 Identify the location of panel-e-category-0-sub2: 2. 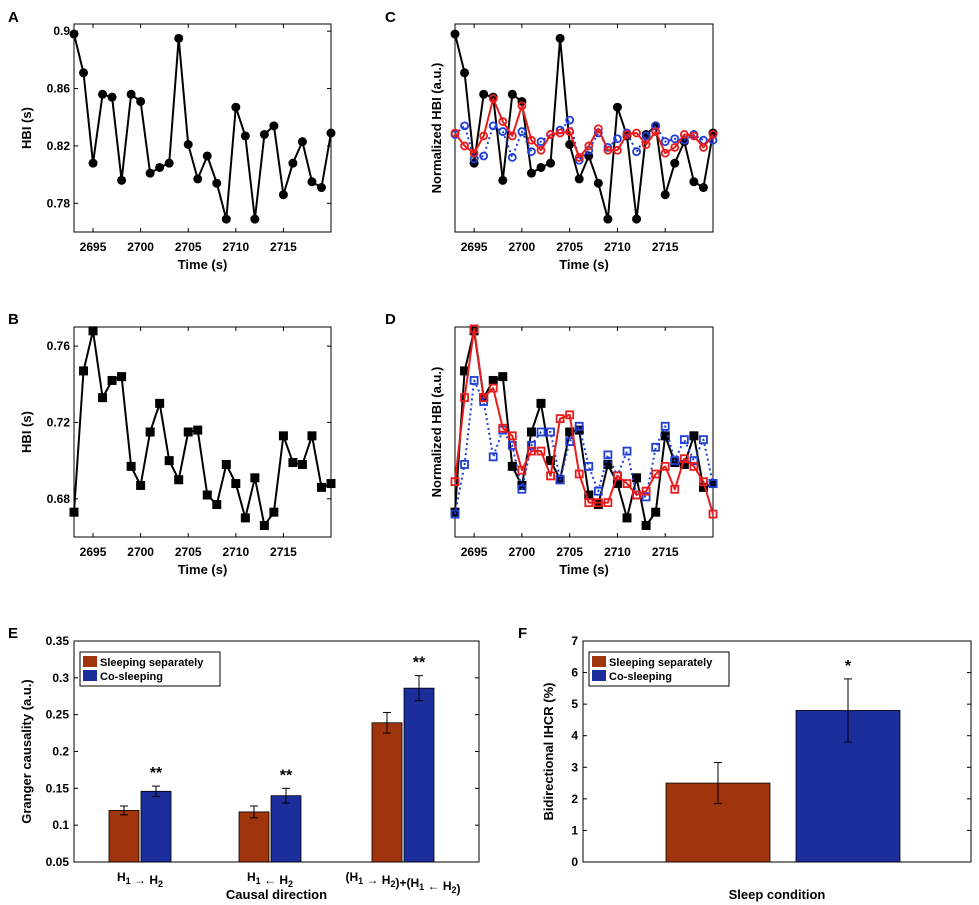
(160, 884).